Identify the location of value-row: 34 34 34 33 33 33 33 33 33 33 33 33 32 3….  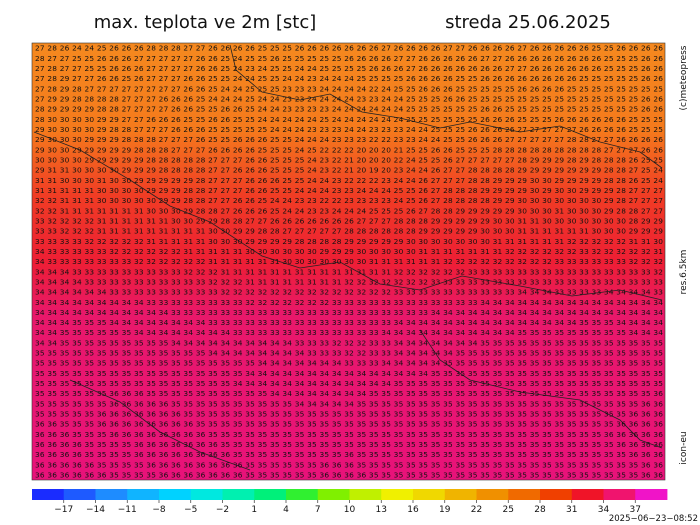
(349, 271).